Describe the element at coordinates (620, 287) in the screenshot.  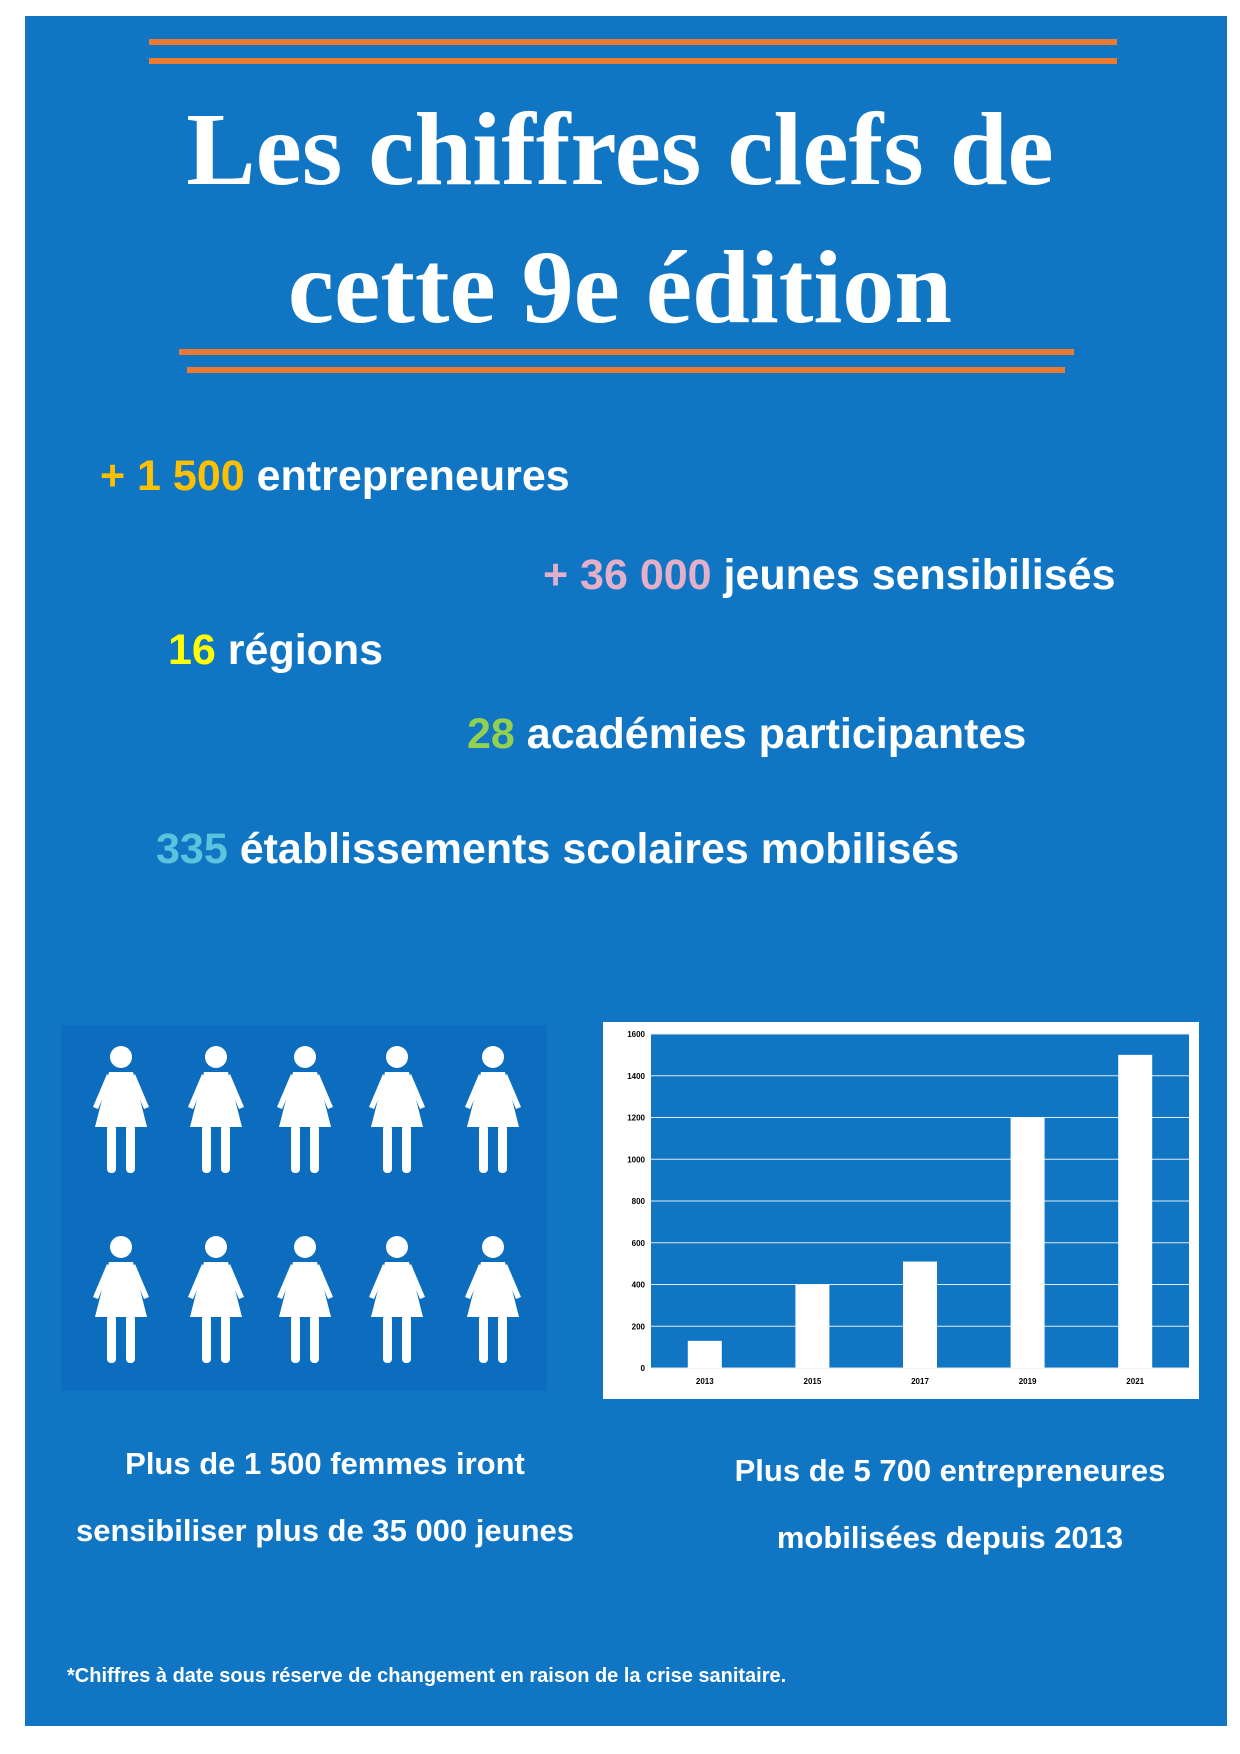
I see `page-title-line2: cette 9e édition` at that location.